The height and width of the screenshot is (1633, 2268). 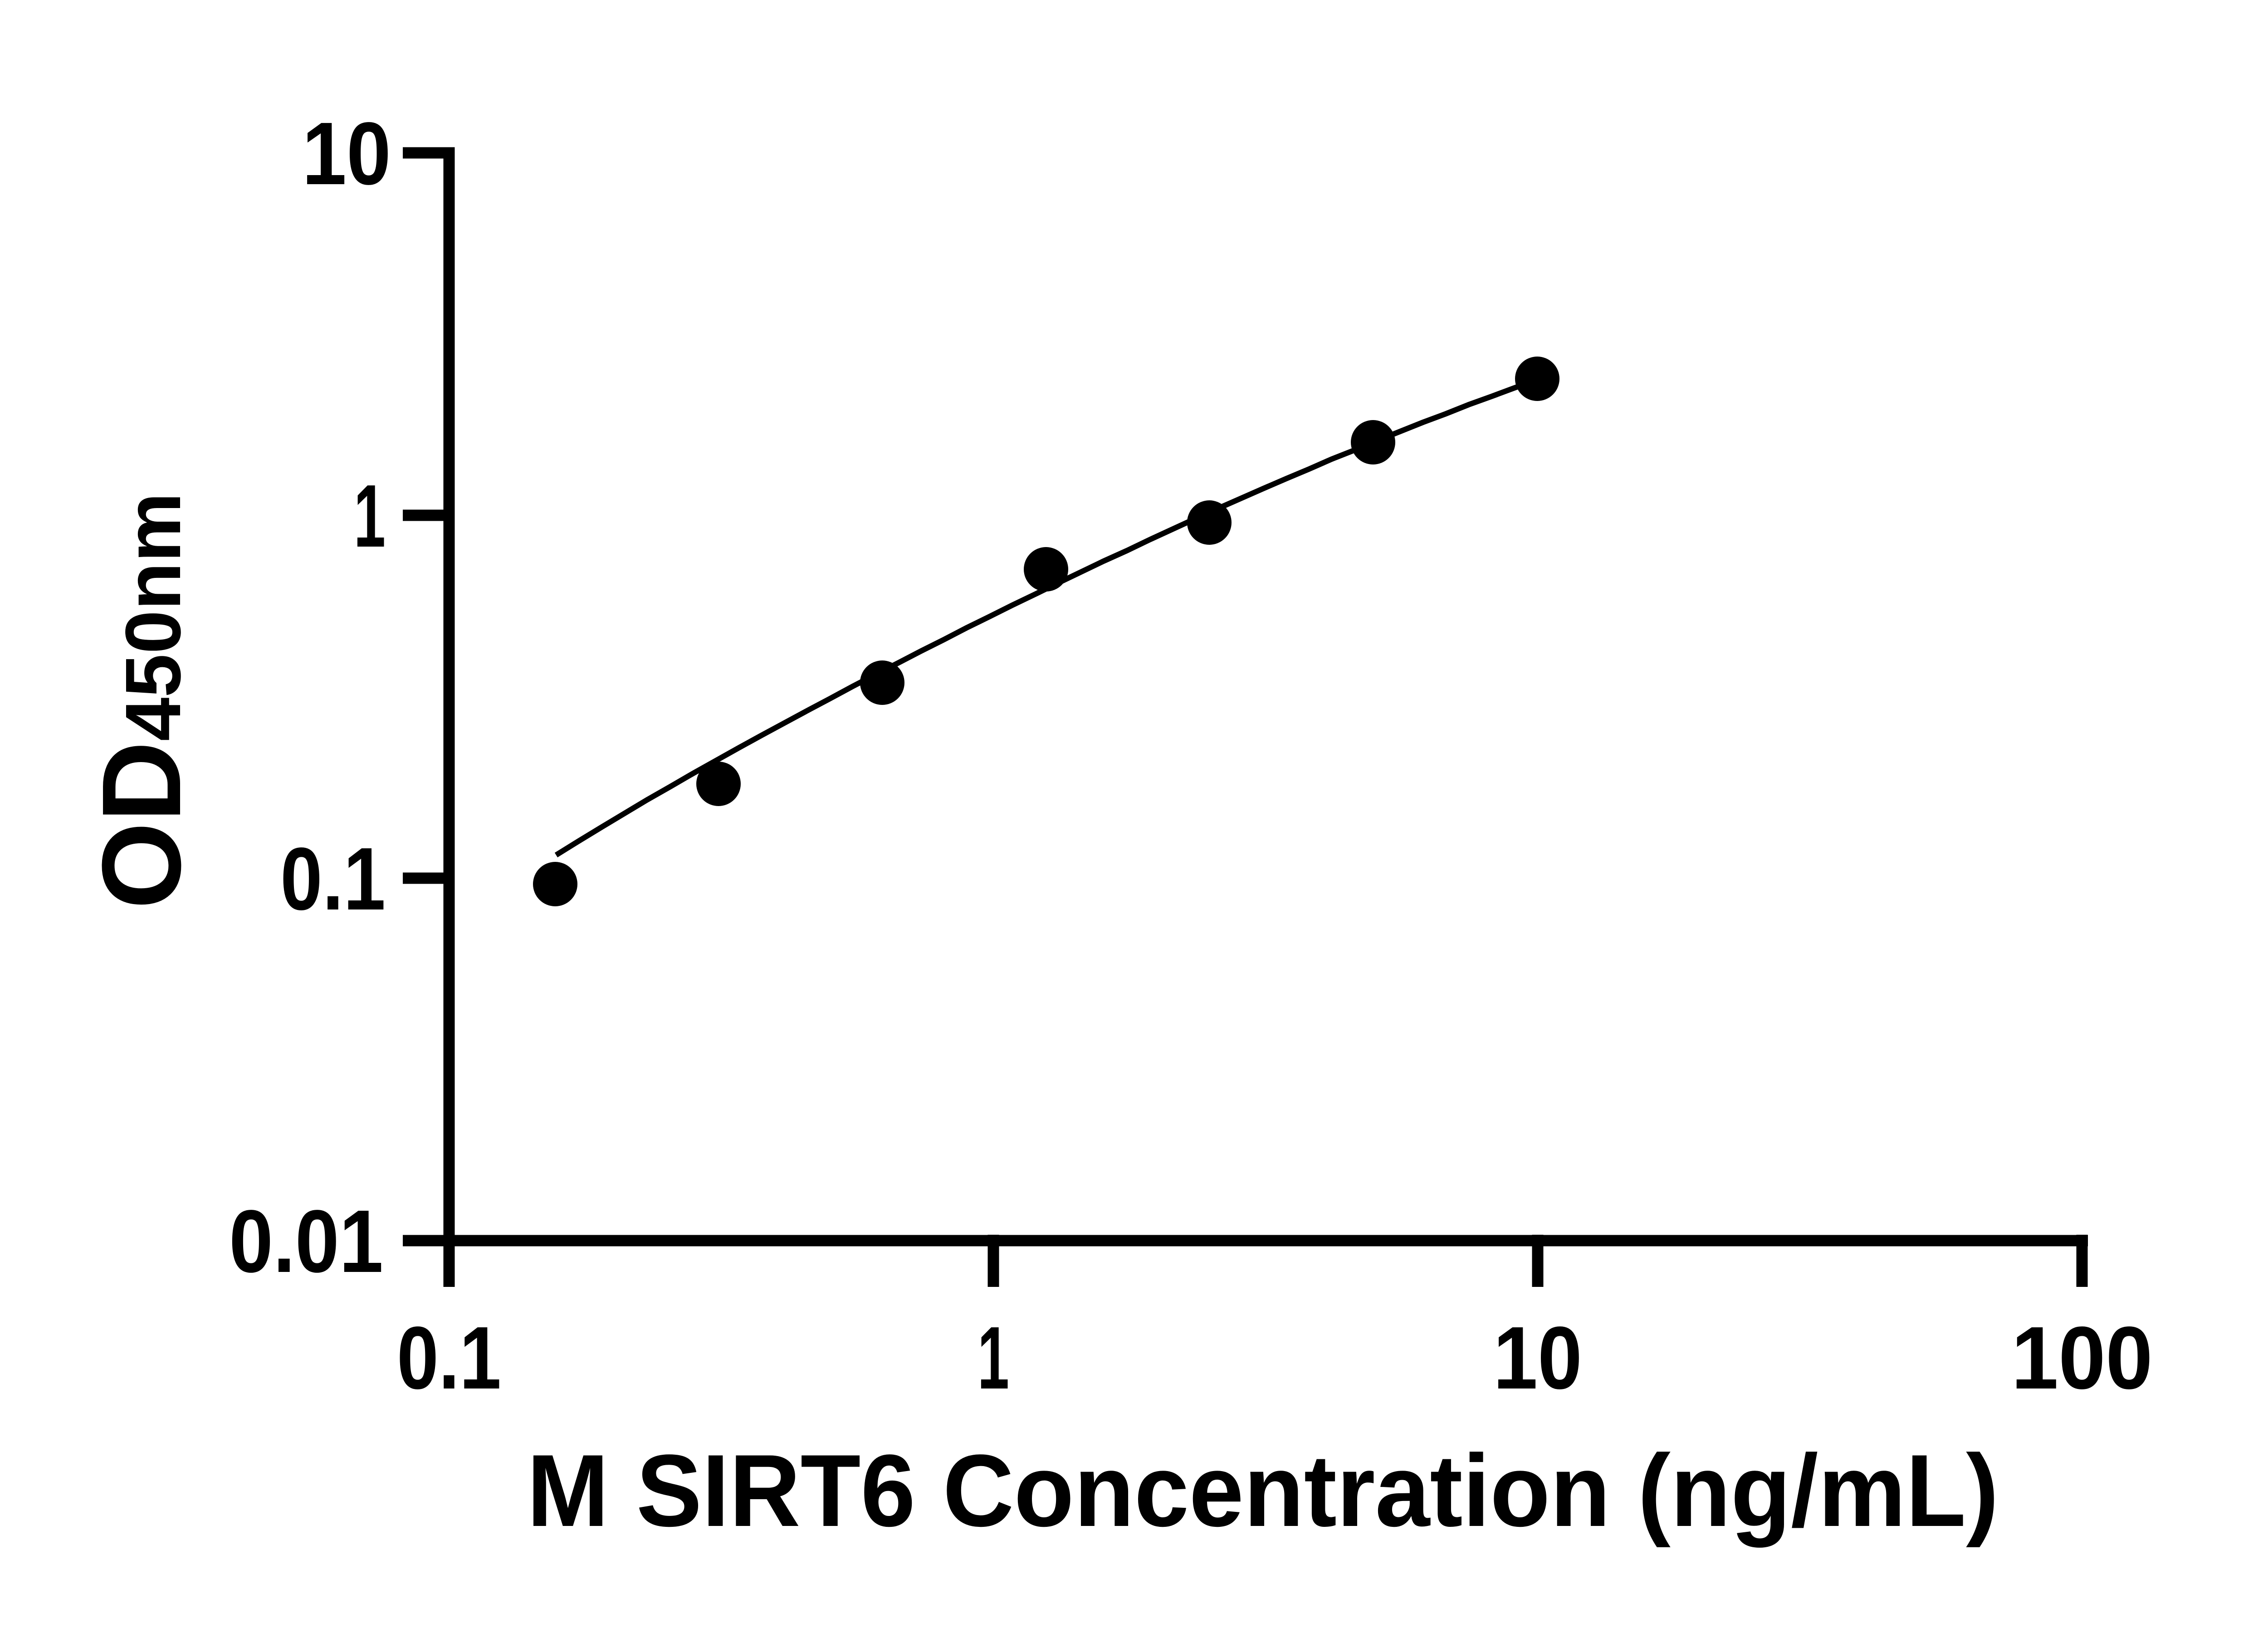 What do you see at coordinates (2082, 1358) in the screenshot?
I see `svg-text: 100` at bounding box center [2082, 1358].